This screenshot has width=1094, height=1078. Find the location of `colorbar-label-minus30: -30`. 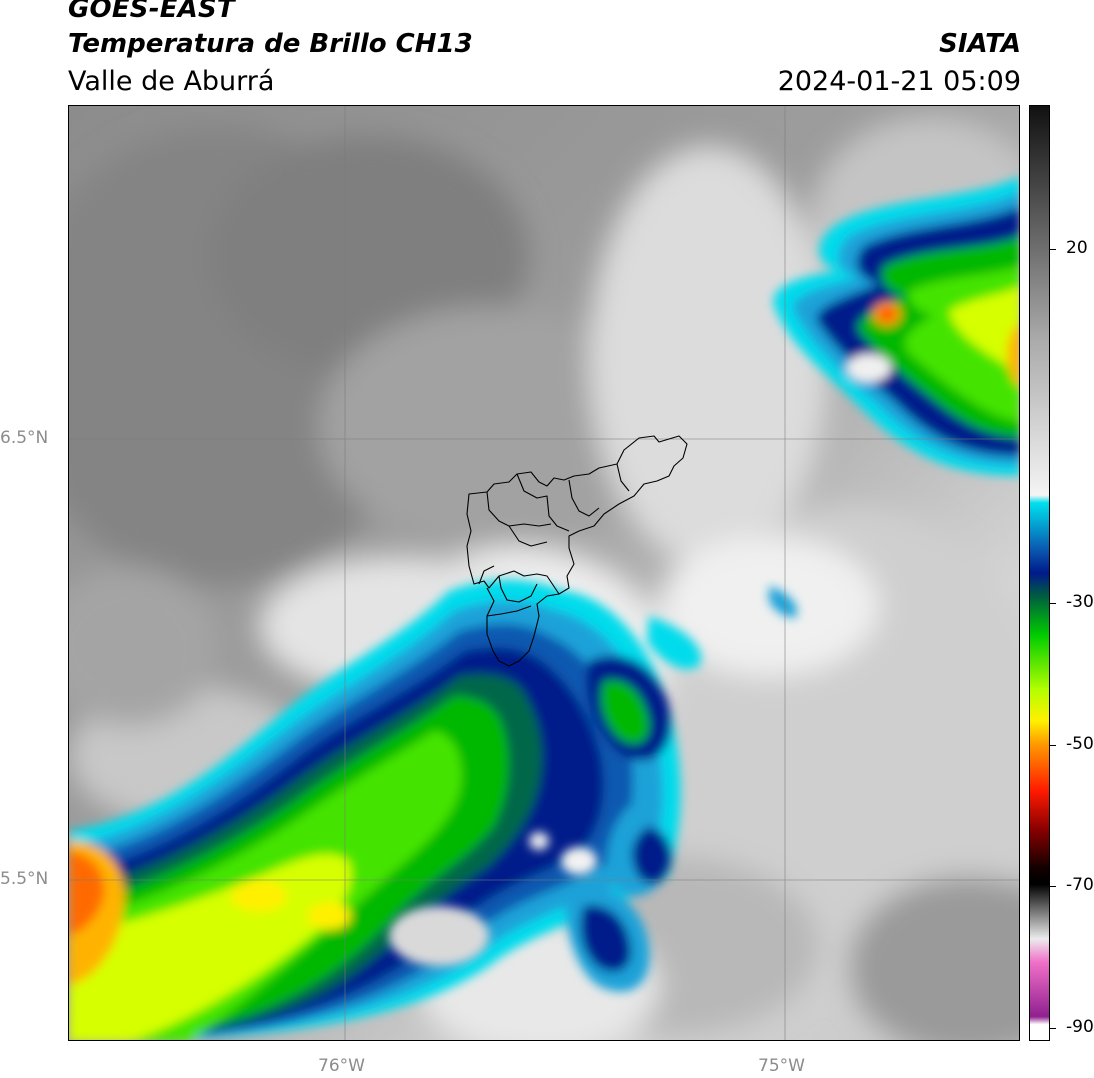

colorbar-label-minus30: -30 is located at coordinates (1080, 602).